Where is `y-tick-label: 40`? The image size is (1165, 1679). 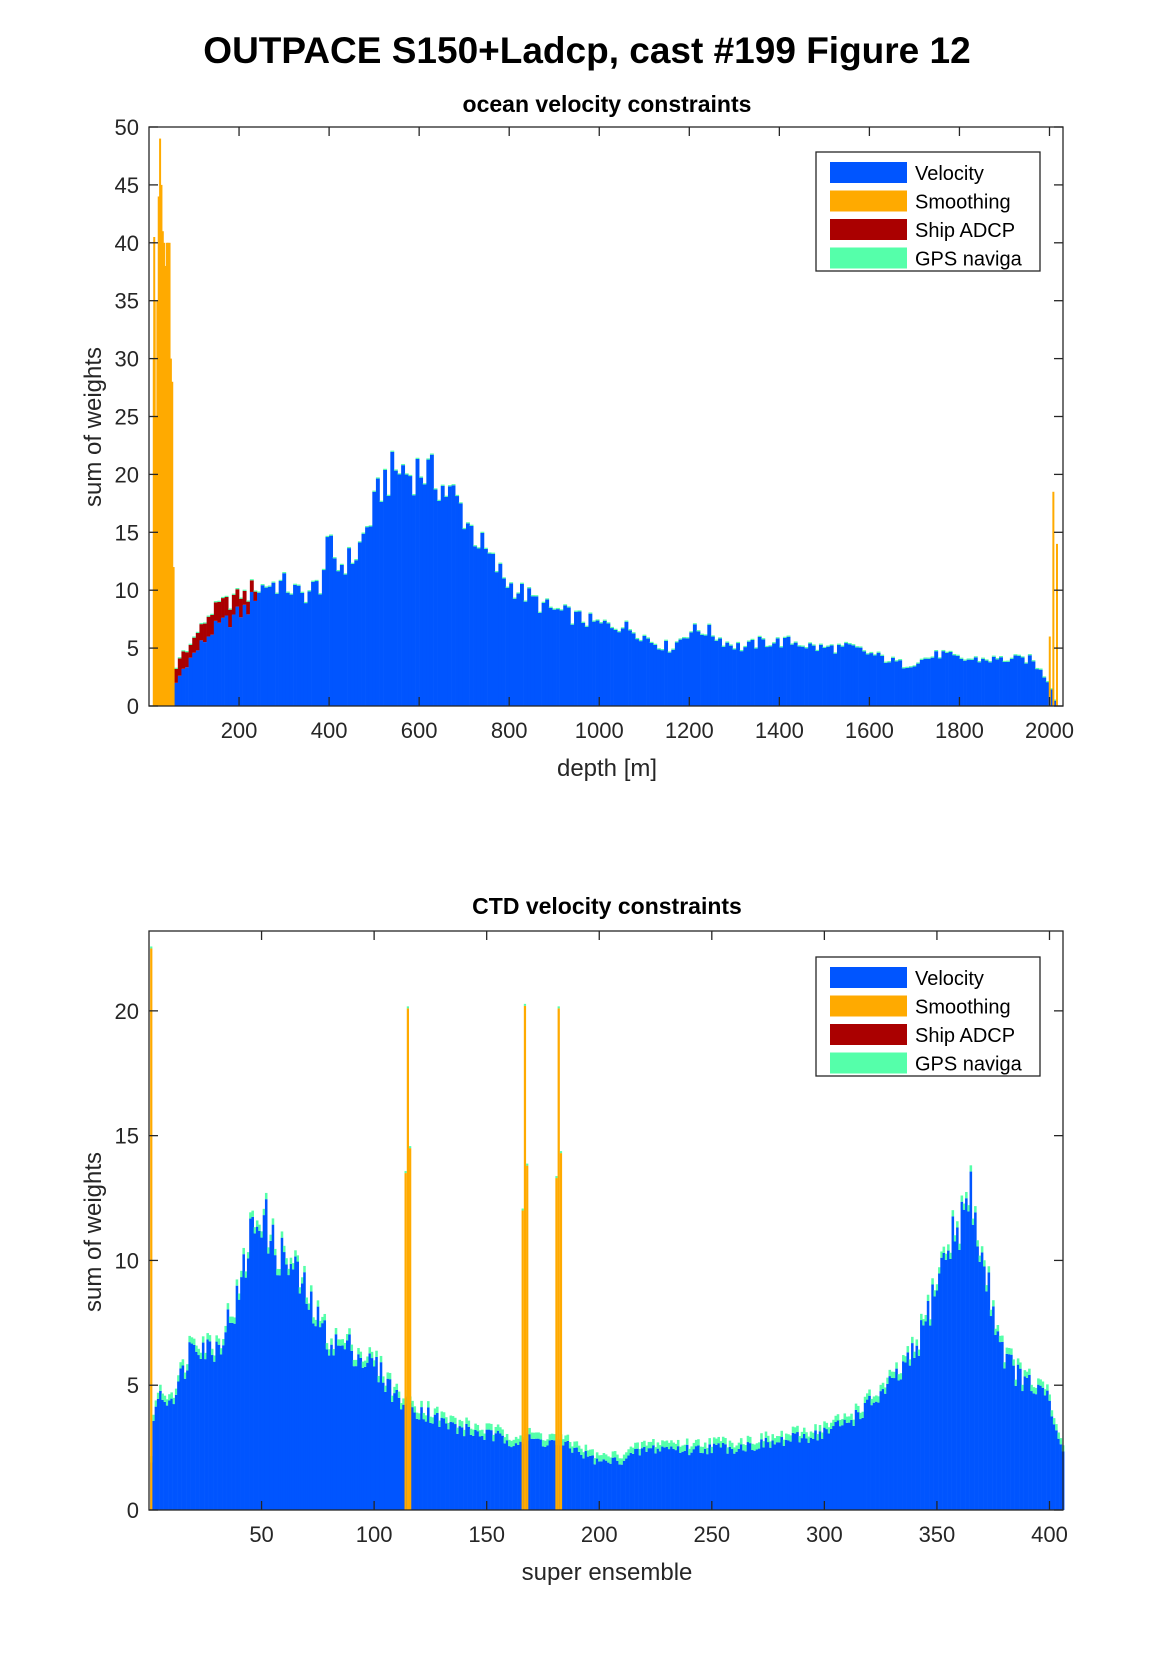 y-tick-label: 40 is located at coordinates (127, 243).